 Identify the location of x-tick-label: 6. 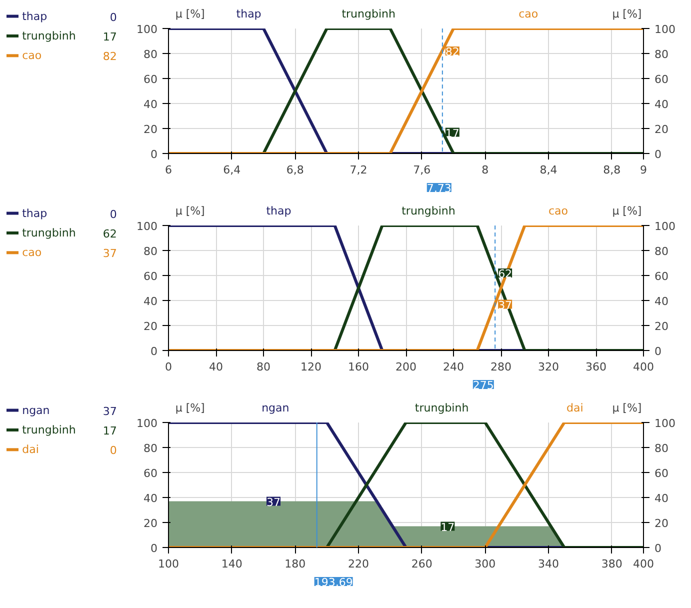
(168, 170).